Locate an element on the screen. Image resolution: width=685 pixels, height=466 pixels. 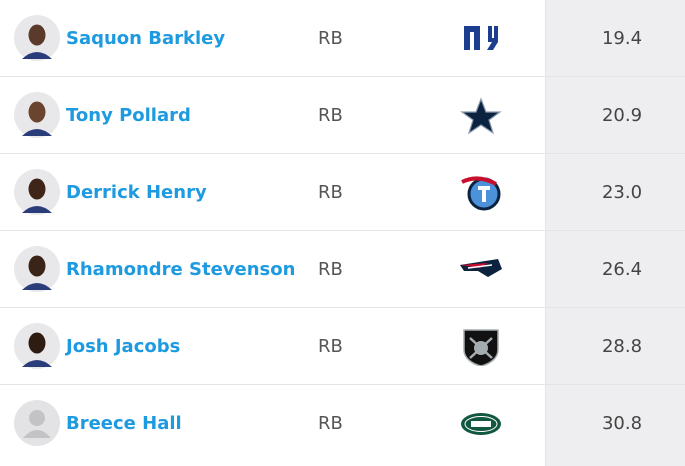
player-name: Derrick Henry is located at coordinates (136, 192).